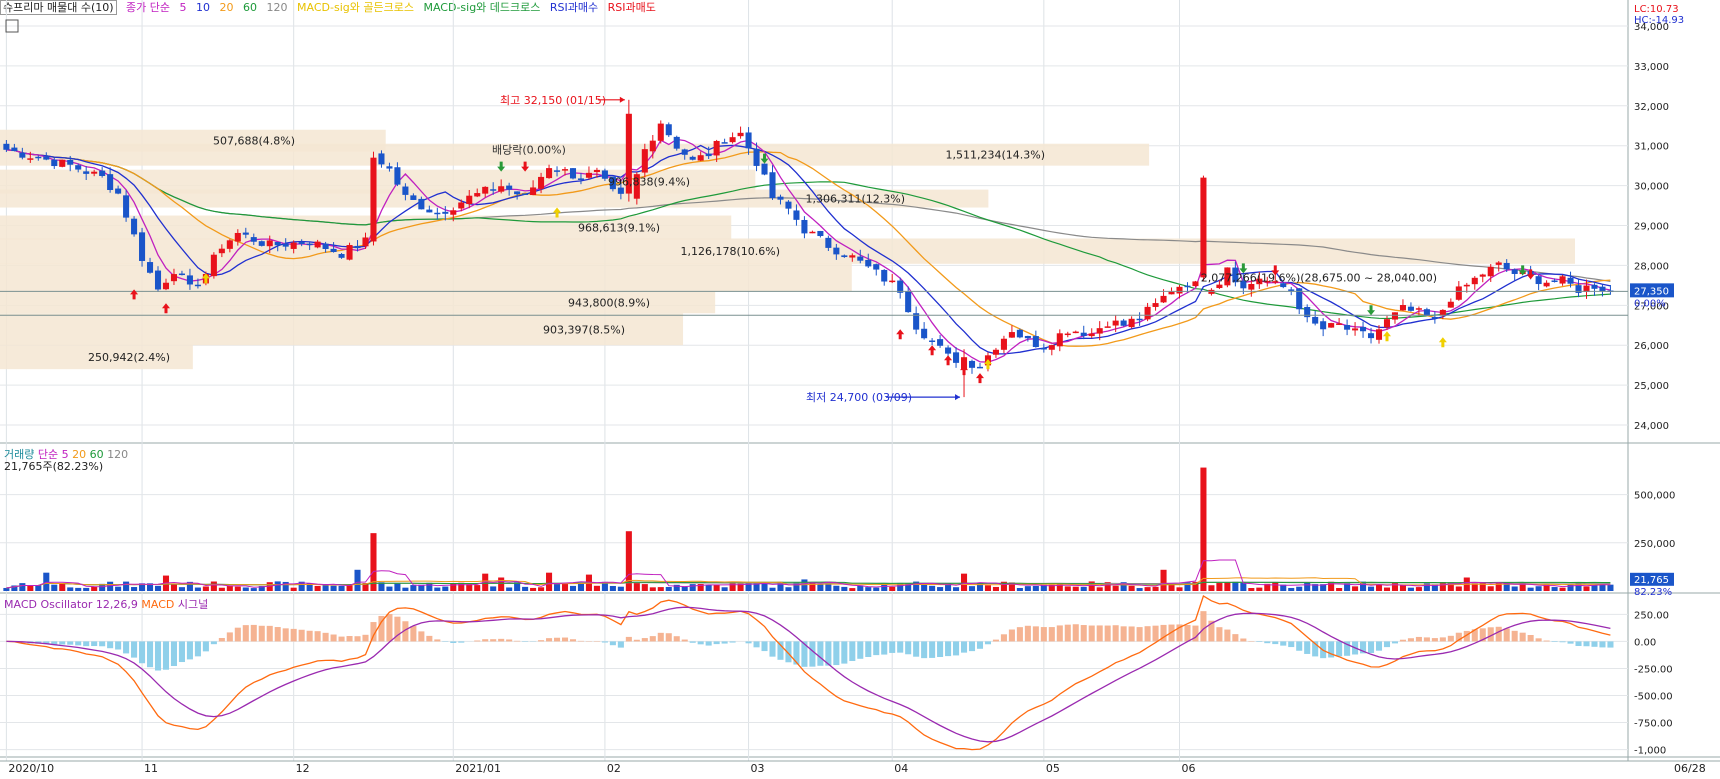  What do you see at coordinates (277, 7) in the screenshot?
I see `ma-period-120: 120` at bounding box center [277, 7].